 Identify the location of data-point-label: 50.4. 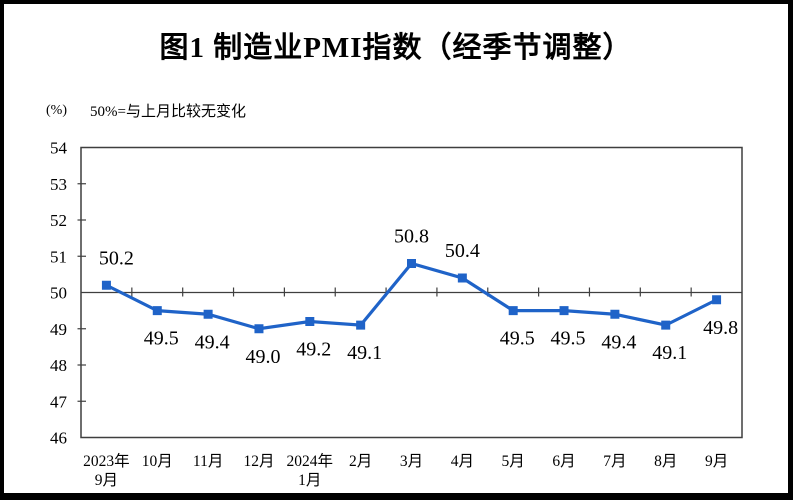
(462, 251).